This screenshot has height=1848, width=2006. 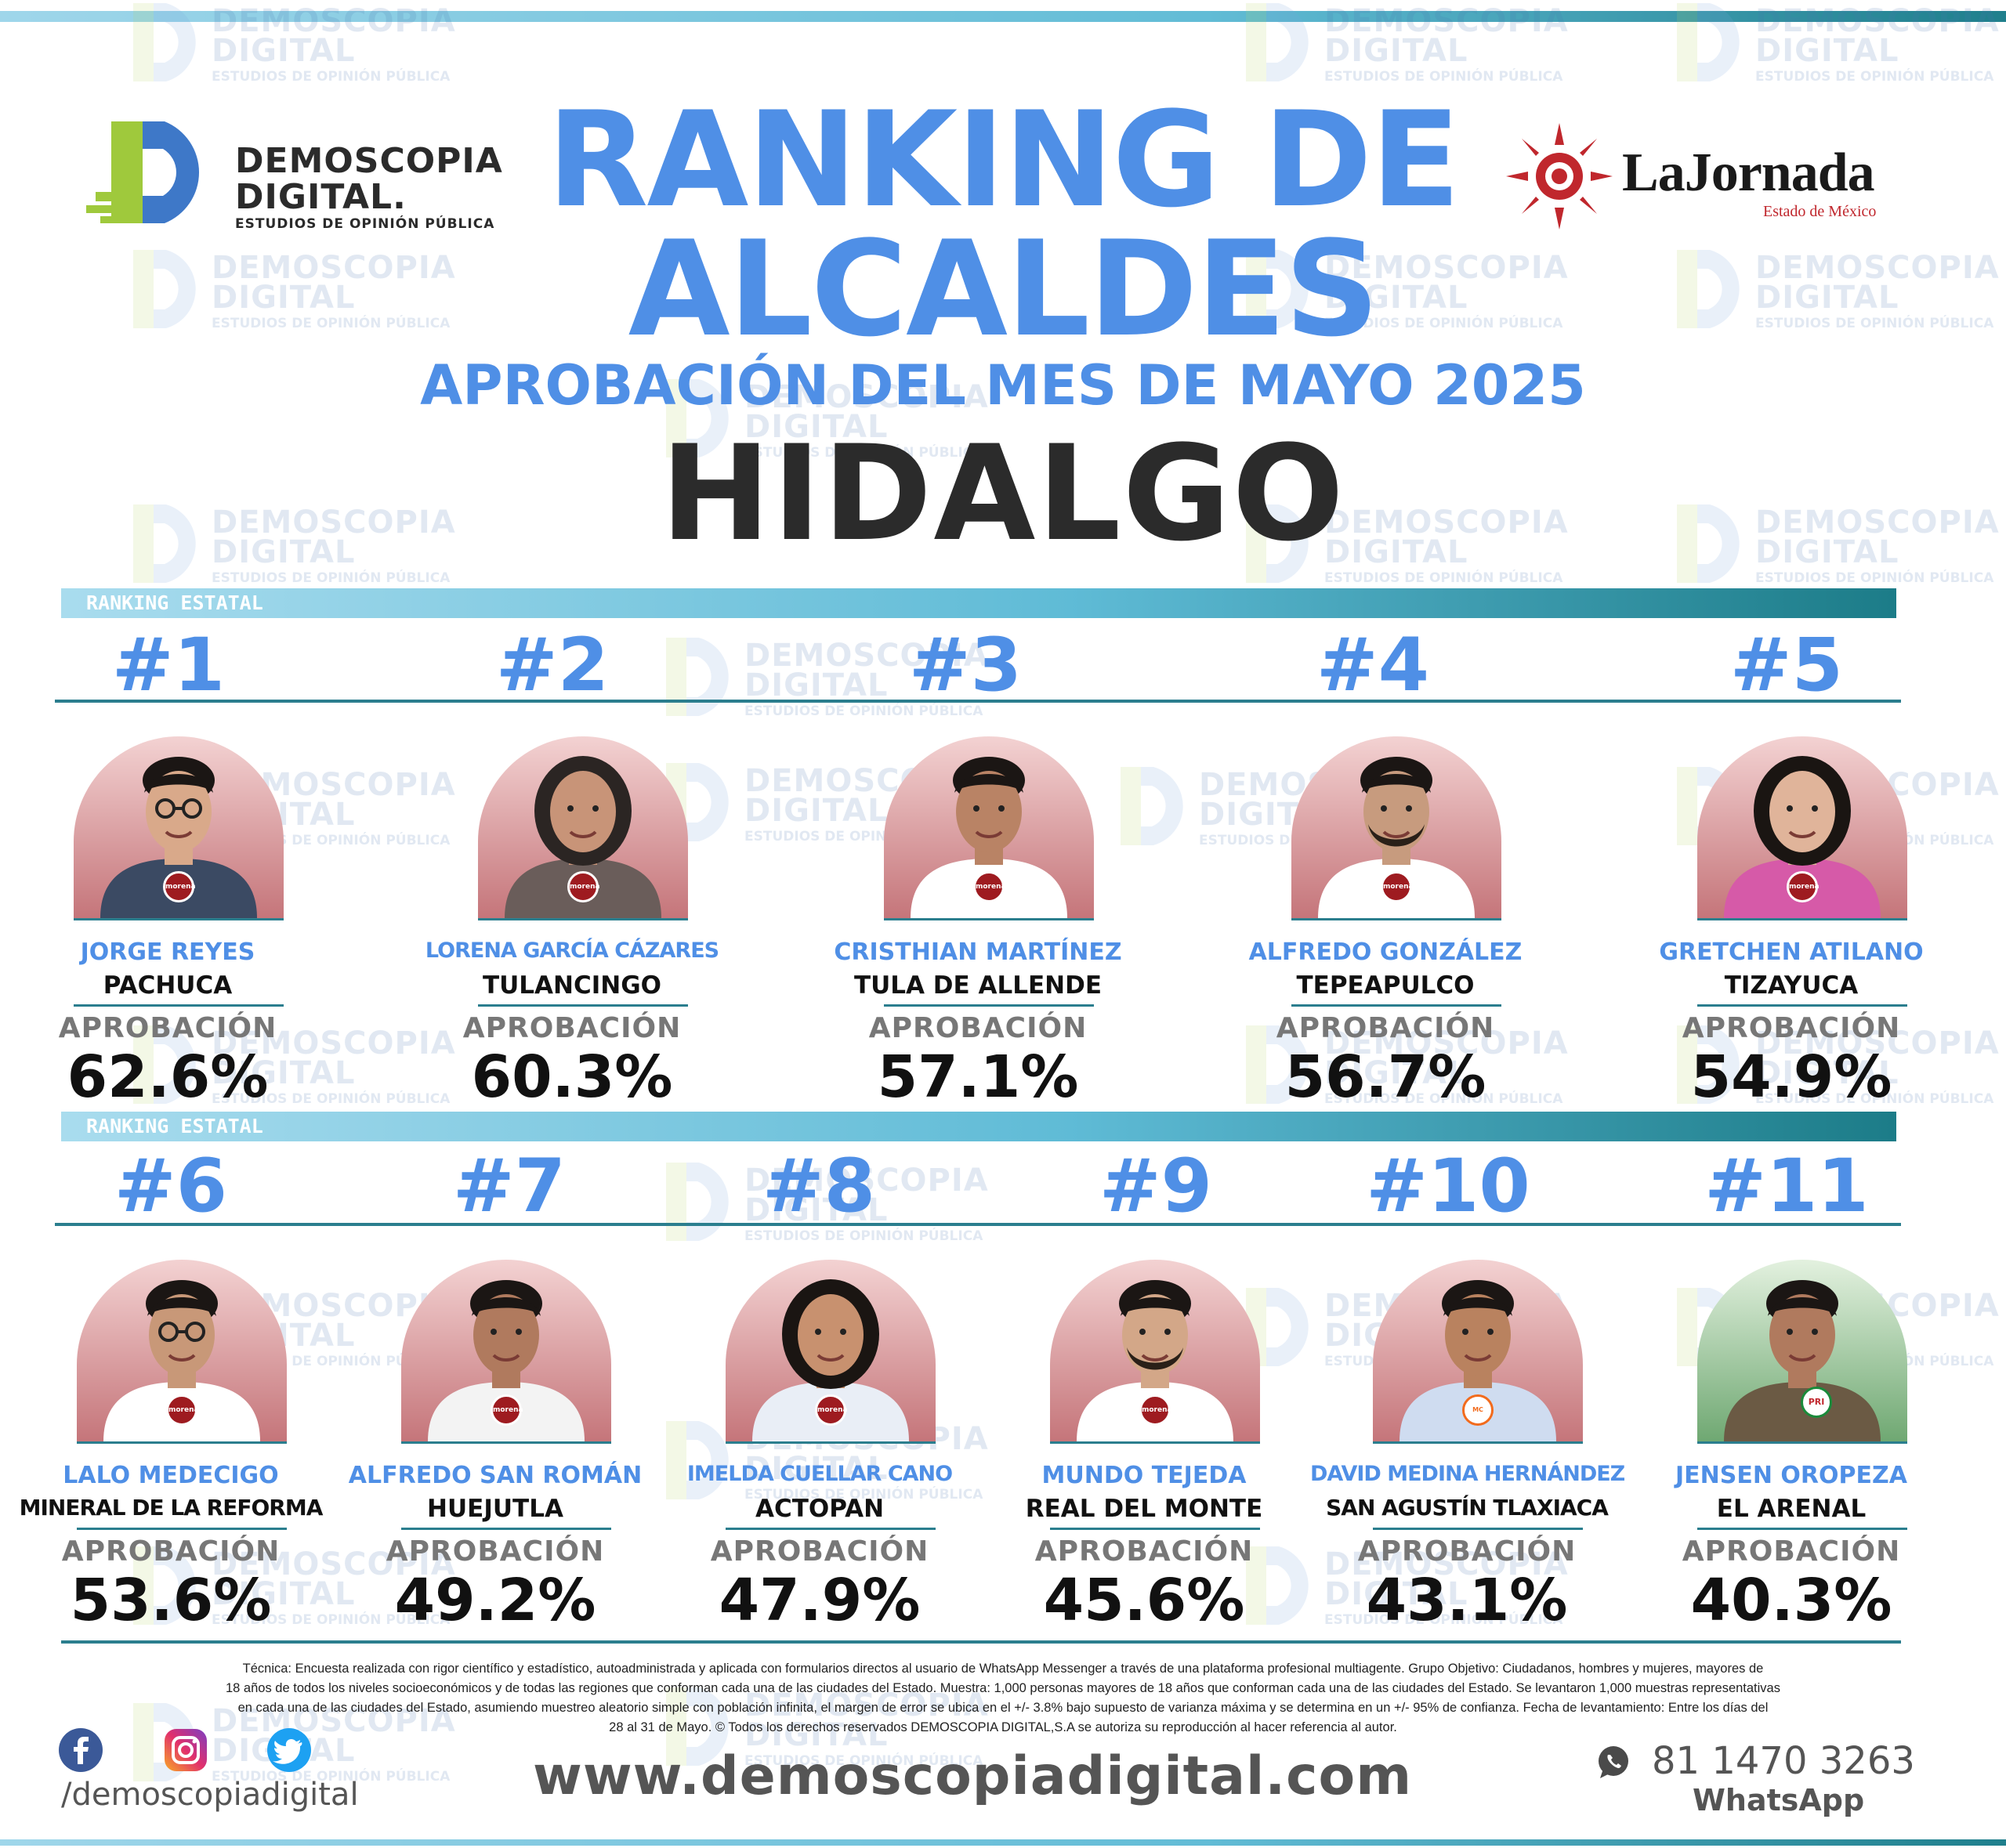 What do you see at coordinates (171, 1508) in the screenshot?
I see `municipality-name: MINERAL DE LA REFORMA` at bounding box center [171, 1508].